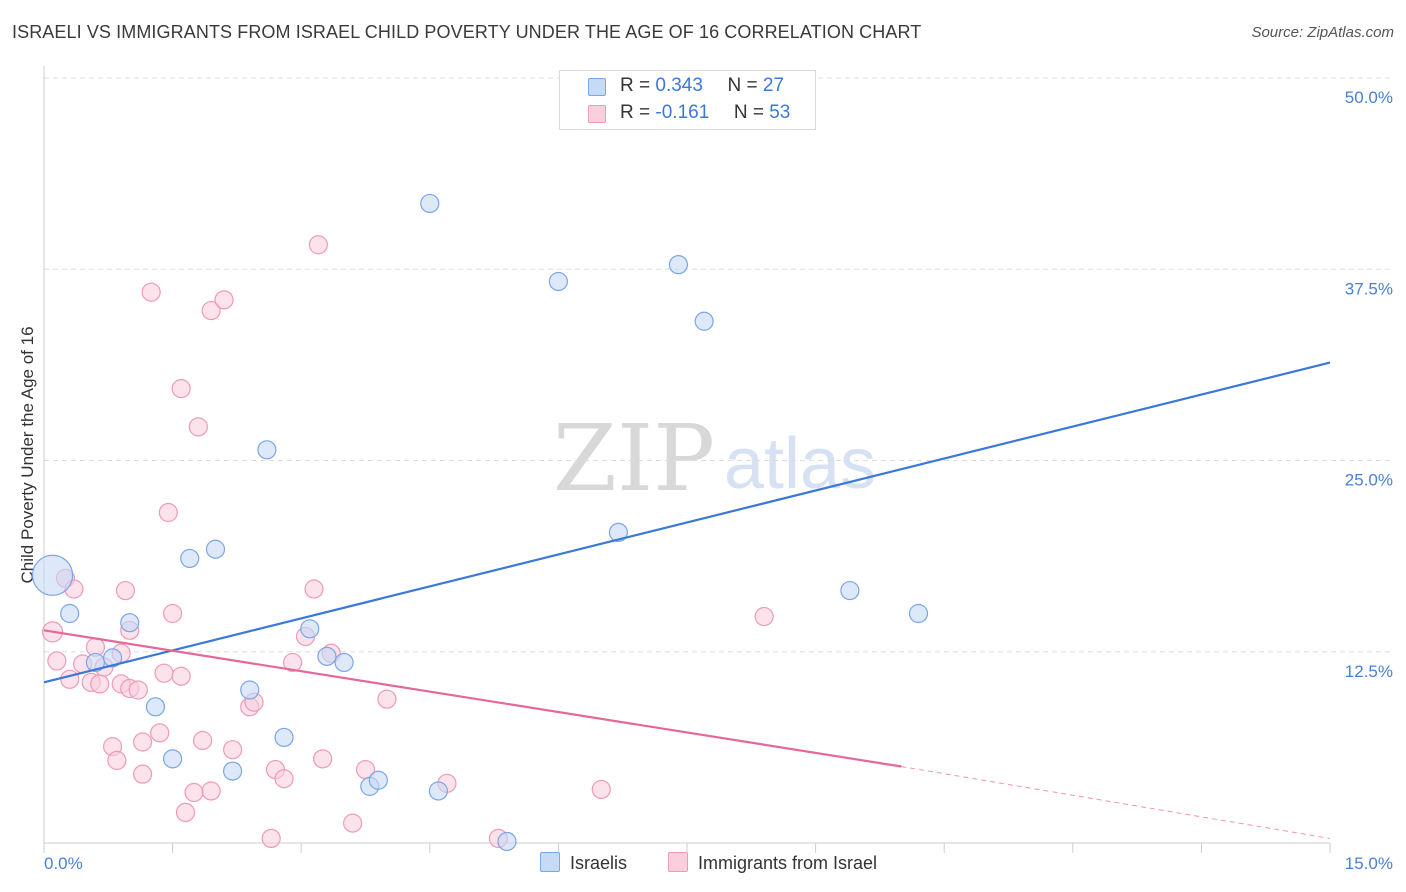 This screenshot has height=892, width=1406. Describe the element at coordinates (687, 100) in the screenshot. I see `correlation-legend: R = 0.343 N = 27 R = -0.161 N = 53` at that location.